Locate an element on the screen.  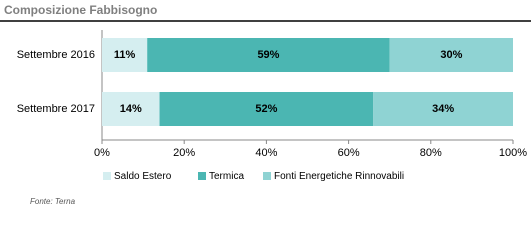
x-tick-label: 20% is located at coordinates (184, 153).